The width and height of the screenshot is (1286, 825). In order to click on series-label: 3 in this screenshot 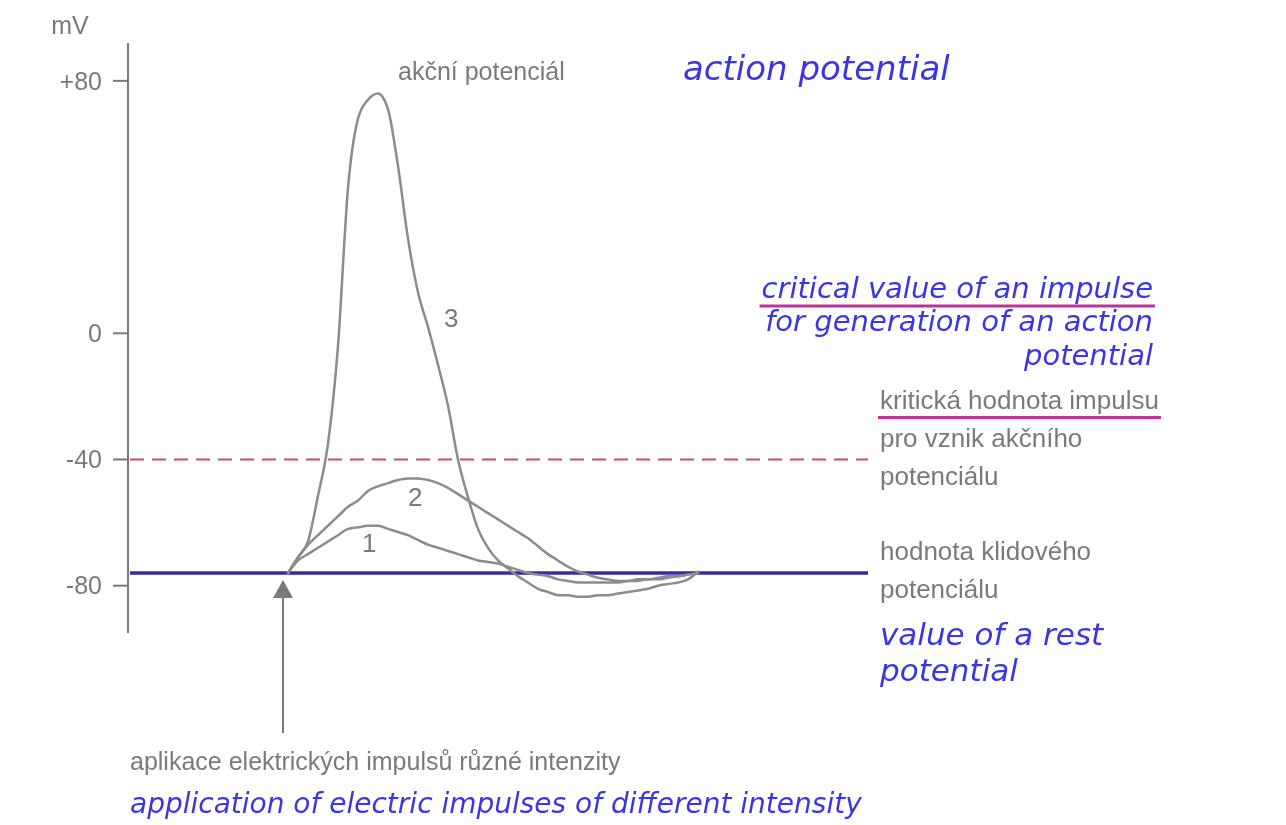, I will do `click(451, 317)`.